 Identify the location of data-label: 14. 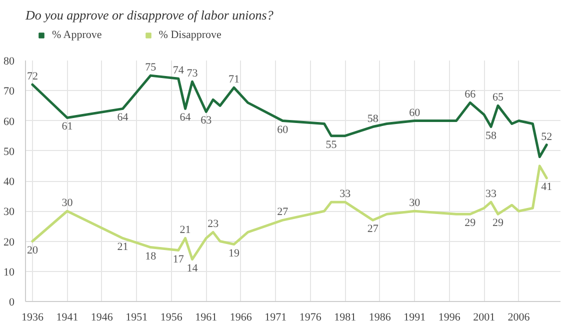
(192, 268).